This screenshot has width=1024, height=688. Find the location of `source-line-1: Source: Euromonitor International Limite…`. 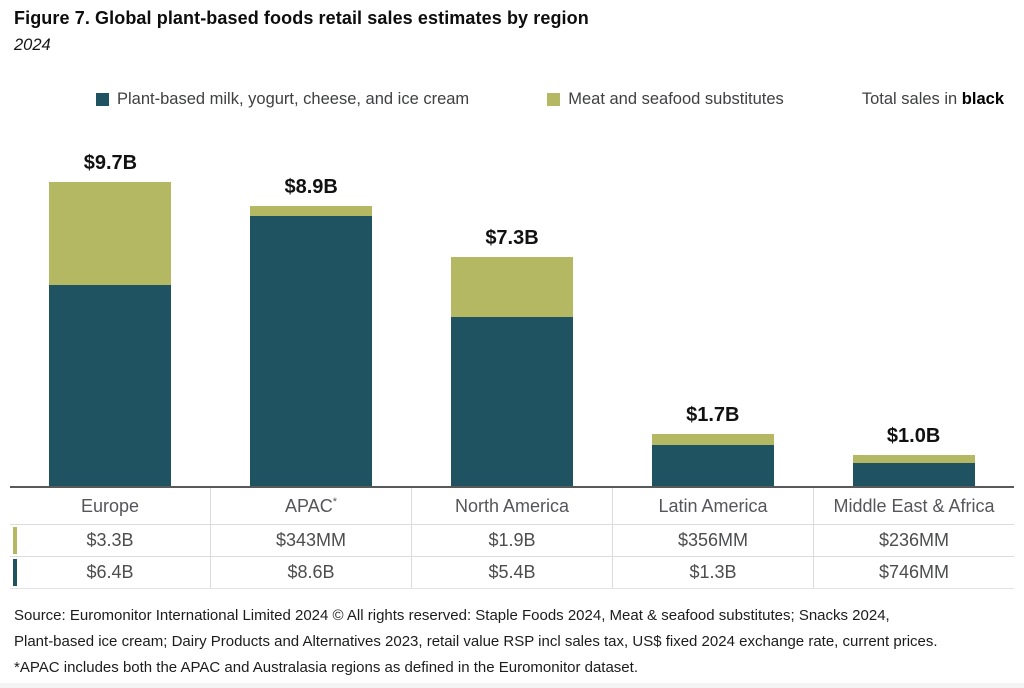

source-line-1: Source: Euromonitor International Limite… is located at coordinates (452, 615).